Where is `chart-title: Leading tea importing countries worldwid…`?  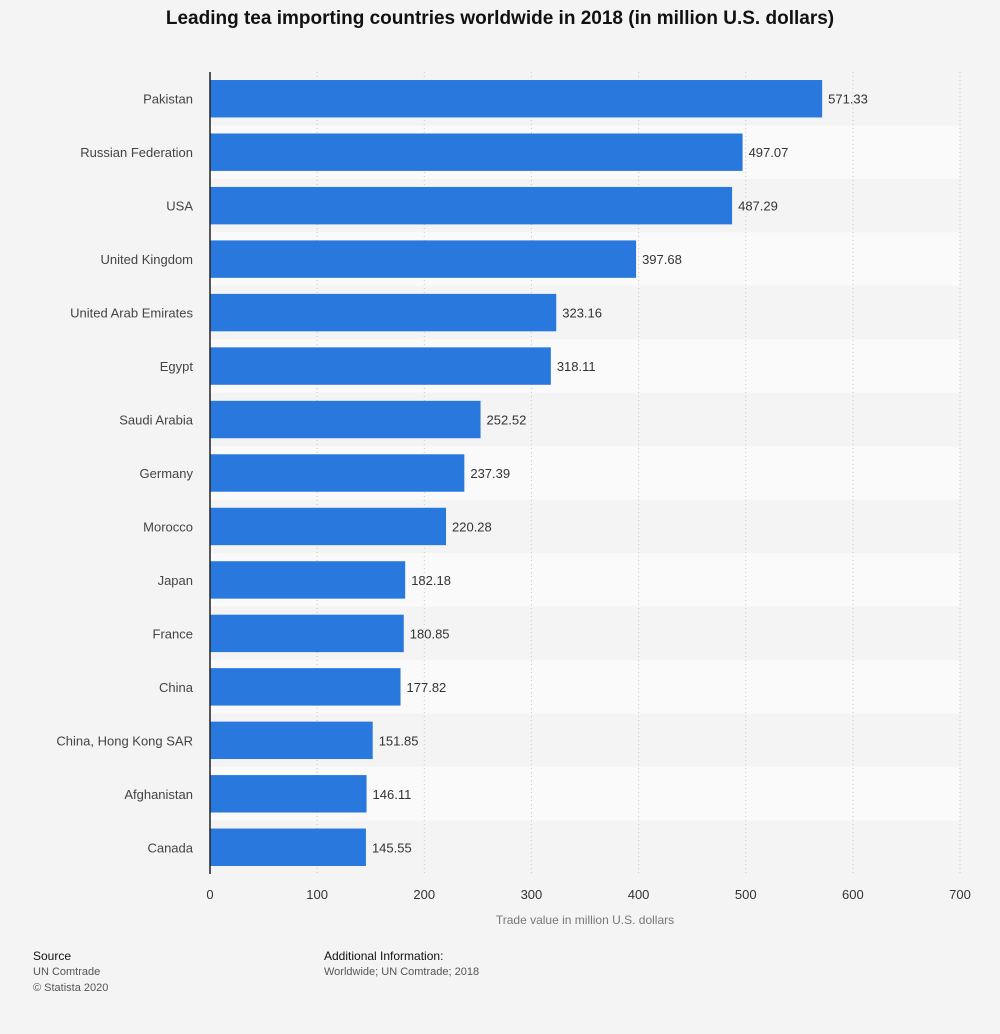 chart-title: Leading tea importing countries worldwid… is located at coordinates (500, 18).